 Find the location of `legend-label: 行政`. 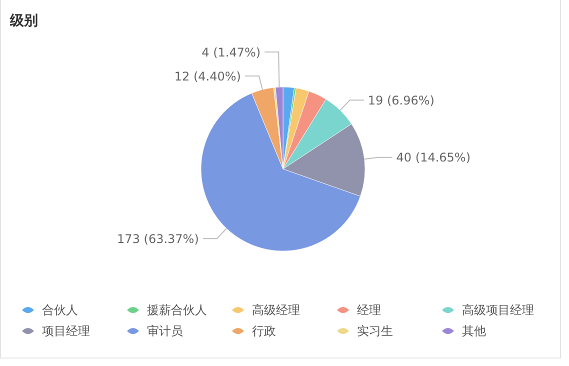

legend-label: 行政 is located at coordinates (264, 331).